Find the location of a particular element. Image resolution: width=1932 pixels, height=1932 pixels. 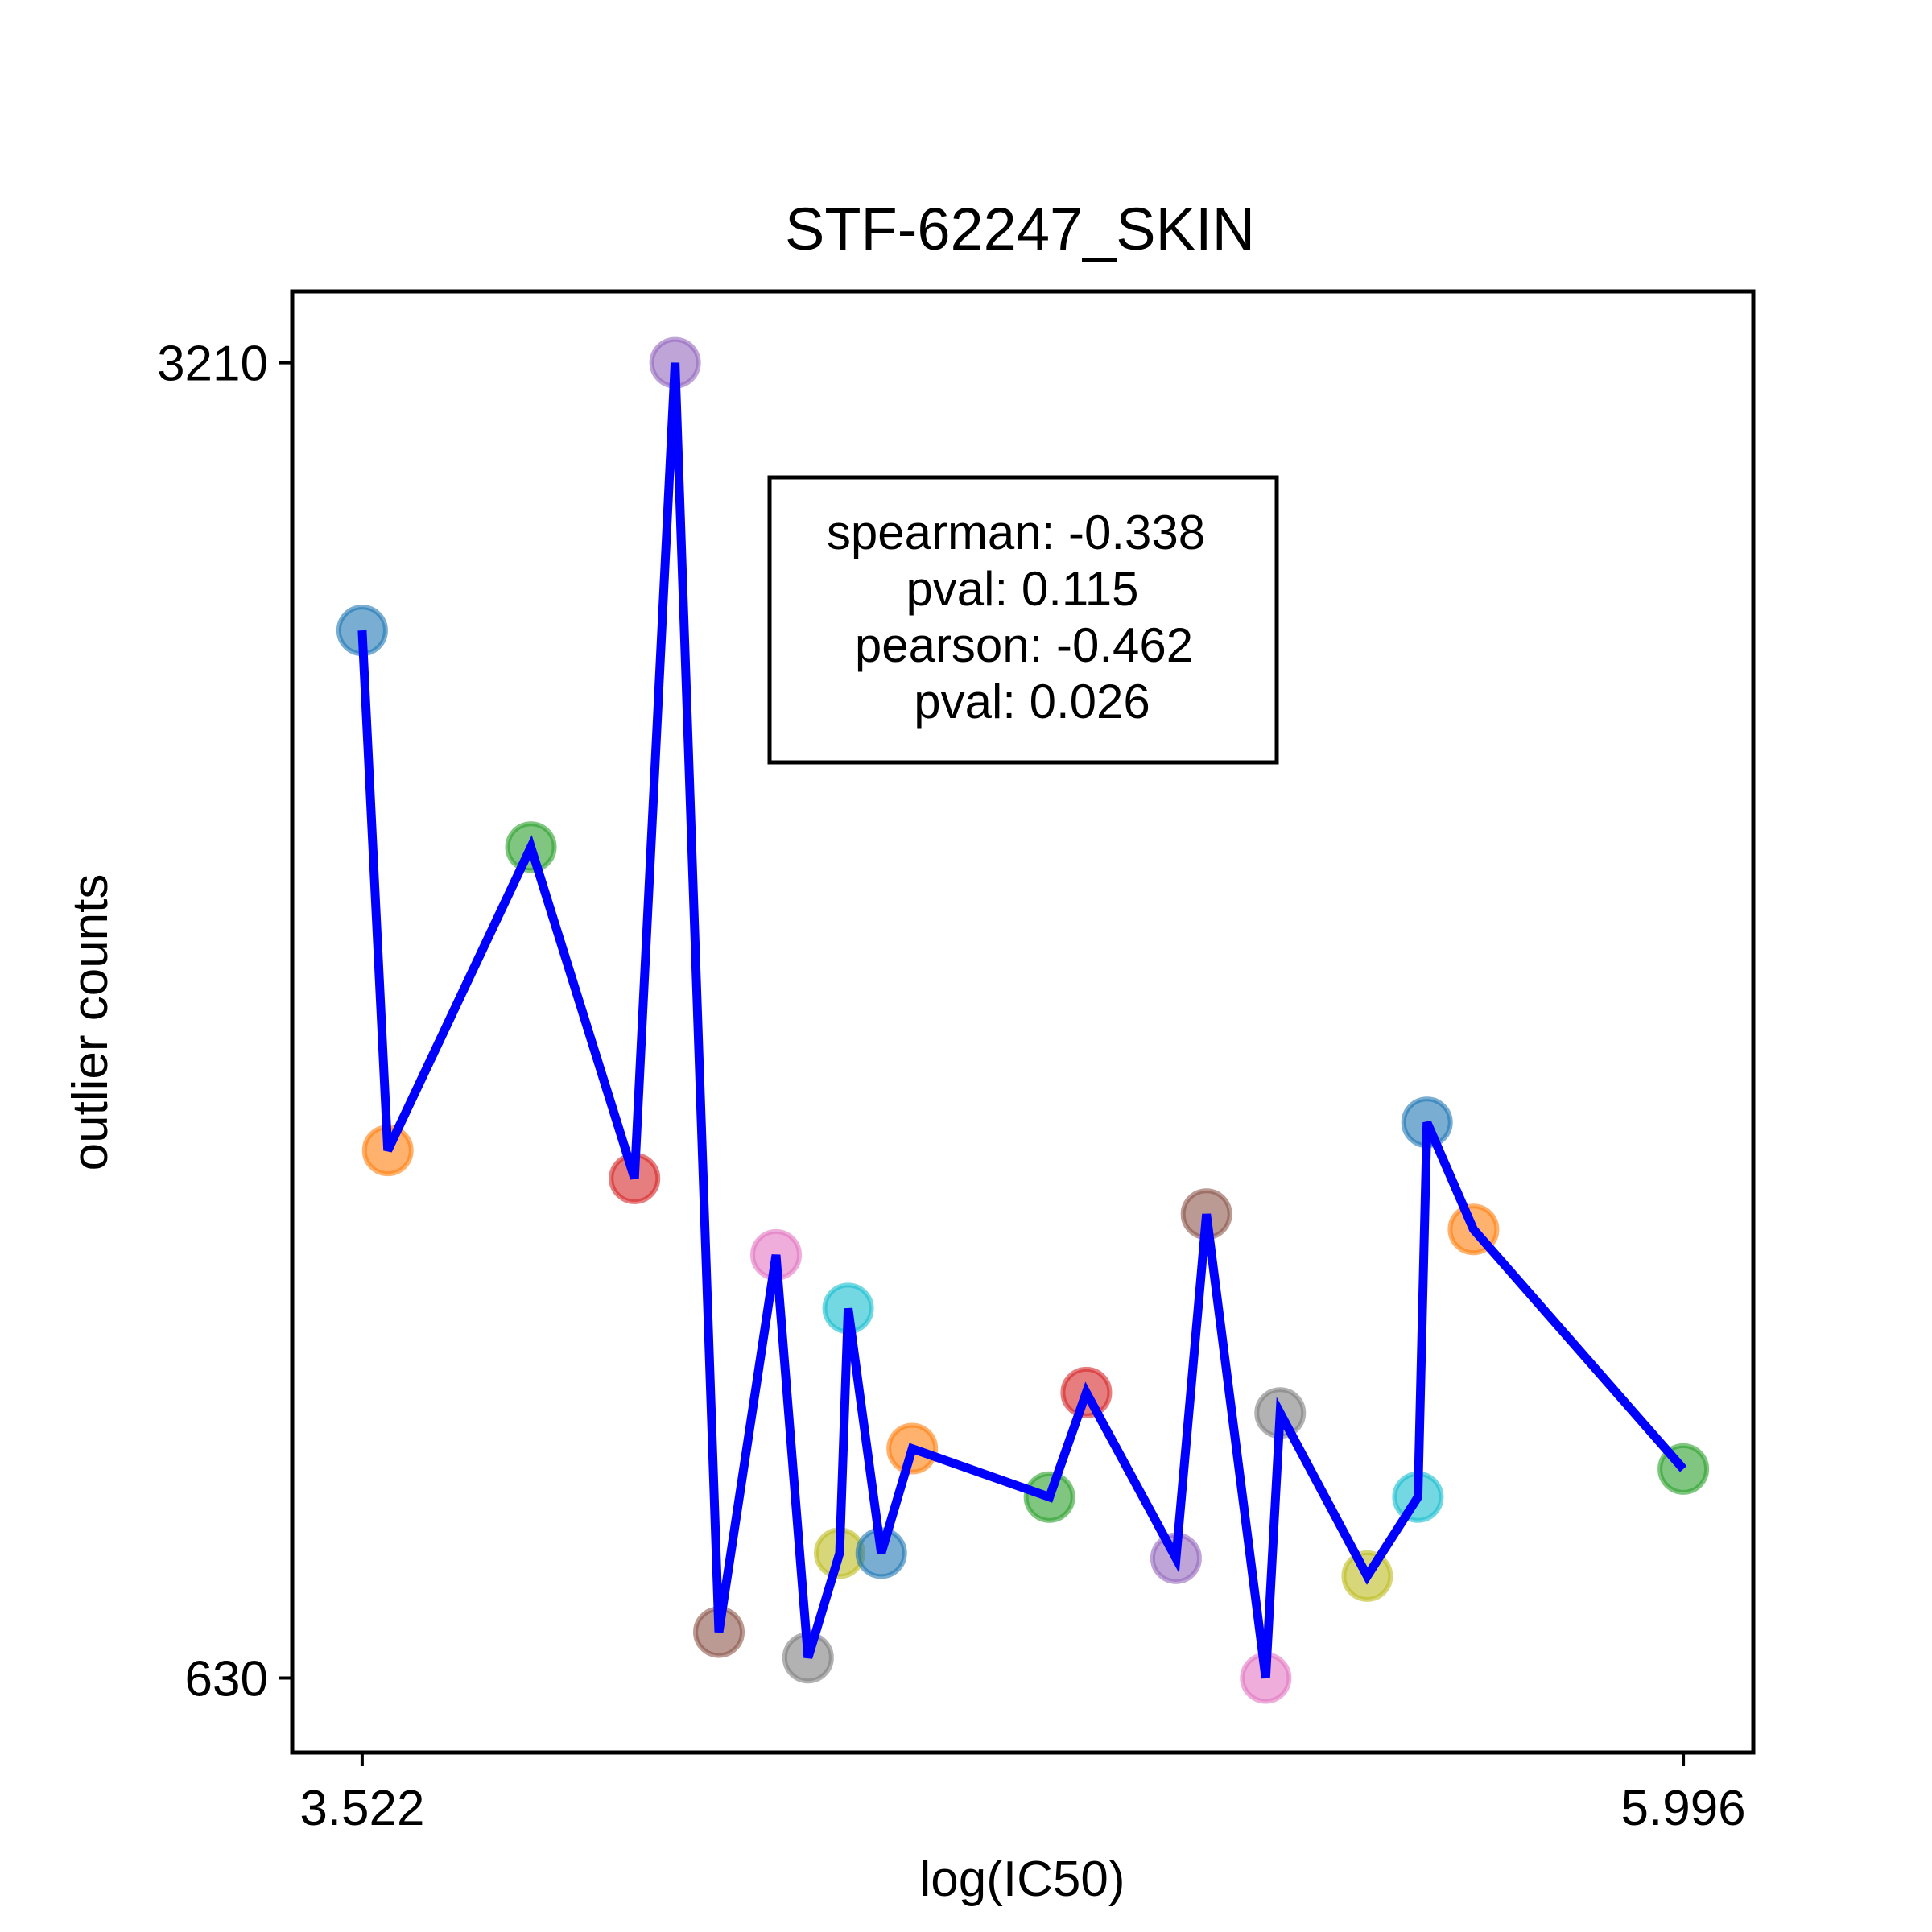

stats-spearman: spearman: -0.338 is located at coordinates (1016, 532).